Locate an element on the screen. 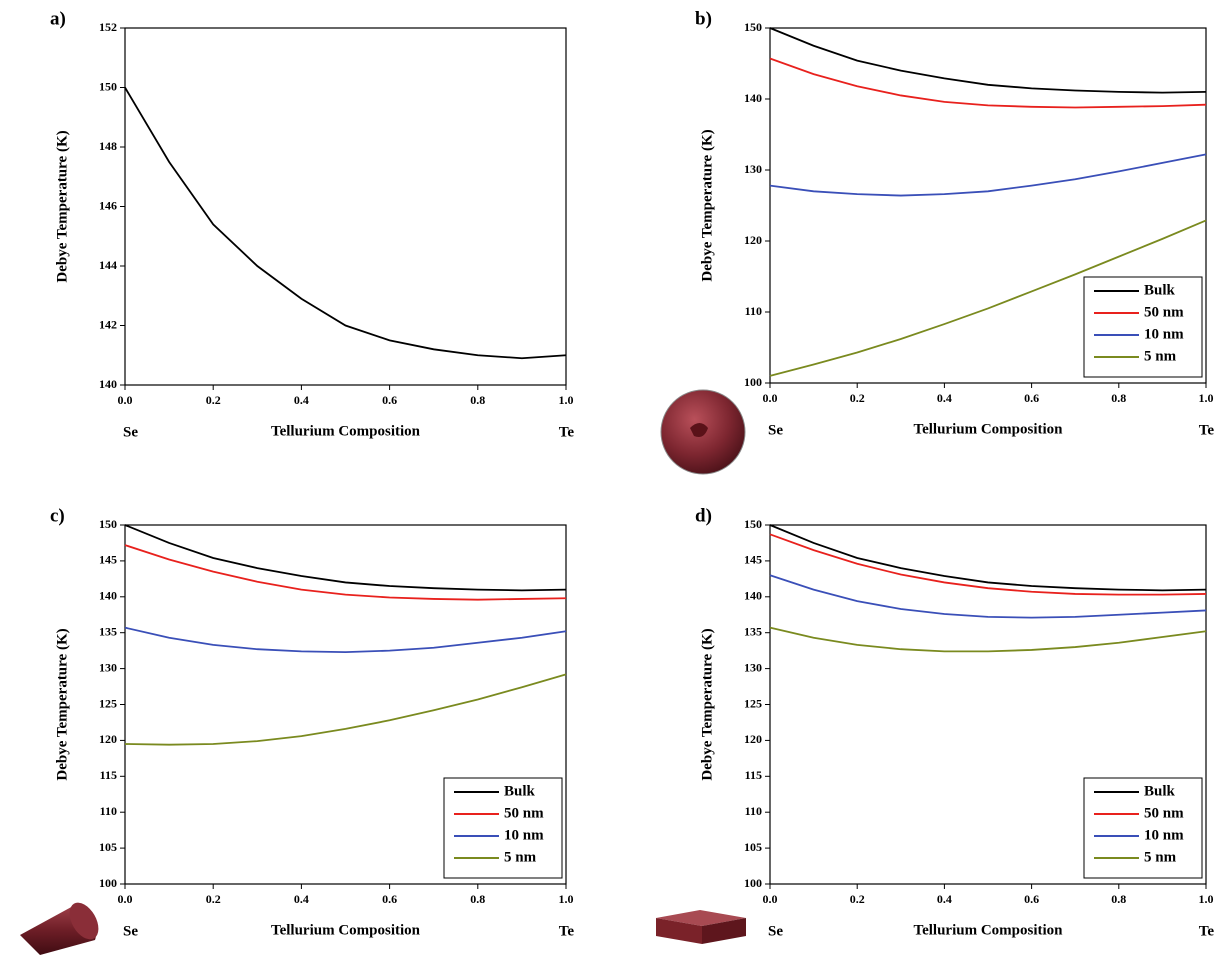 Image resolution: width=1220 pixels, height=957 pixels. slab-icon is located at coordinates (701, 927).